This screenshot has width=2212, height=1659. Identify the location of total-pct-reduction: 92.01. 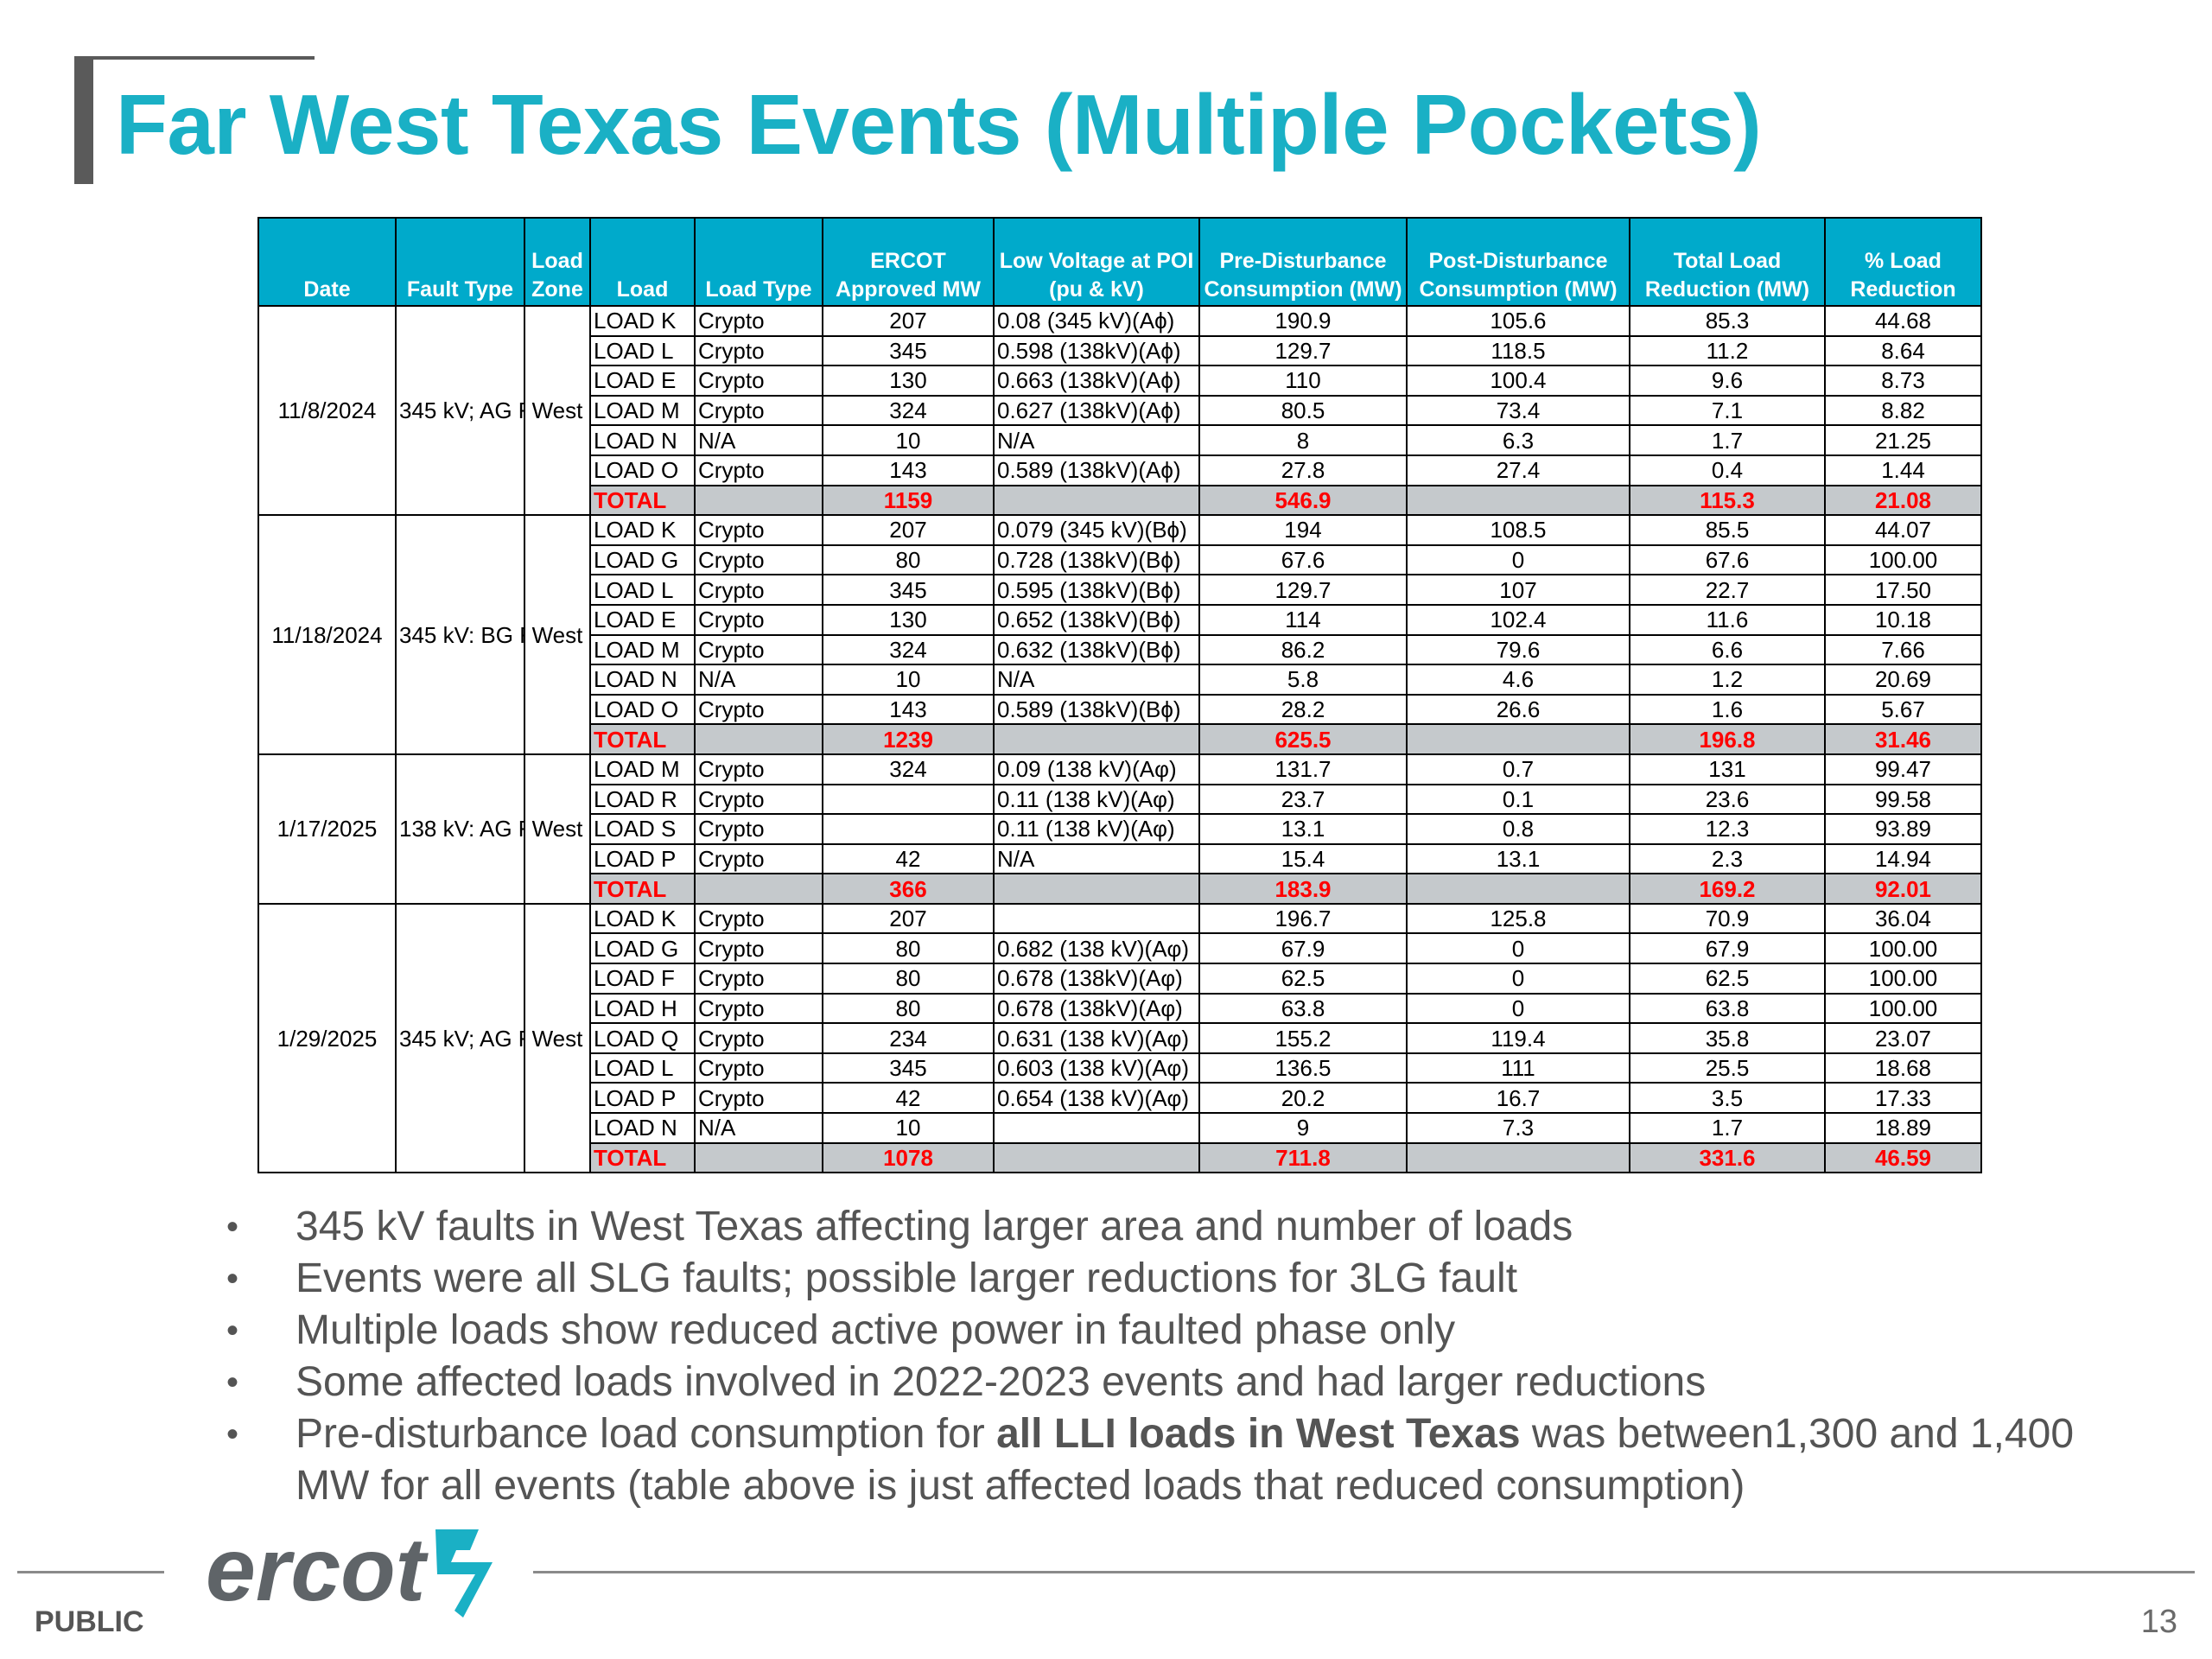
(1903, 889).